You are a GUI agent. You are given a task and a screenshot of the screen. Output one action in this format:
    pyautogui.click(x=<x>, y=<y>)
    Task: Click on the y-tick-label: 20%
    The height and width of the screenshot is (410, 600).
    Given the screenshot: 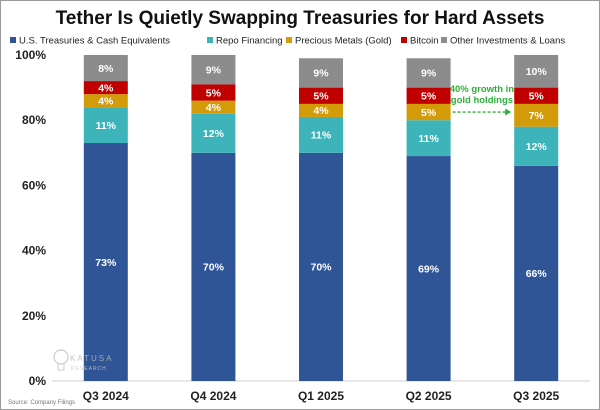 What is the action you would take?
    pyautogui.click(x=34, y=316)
    